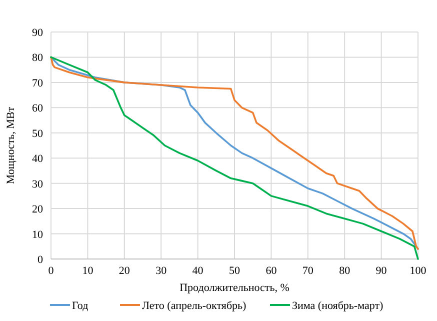 The width and height of the screenshot is (437, 321). I want to click on x-tick-label: 60, so click(272, 271).